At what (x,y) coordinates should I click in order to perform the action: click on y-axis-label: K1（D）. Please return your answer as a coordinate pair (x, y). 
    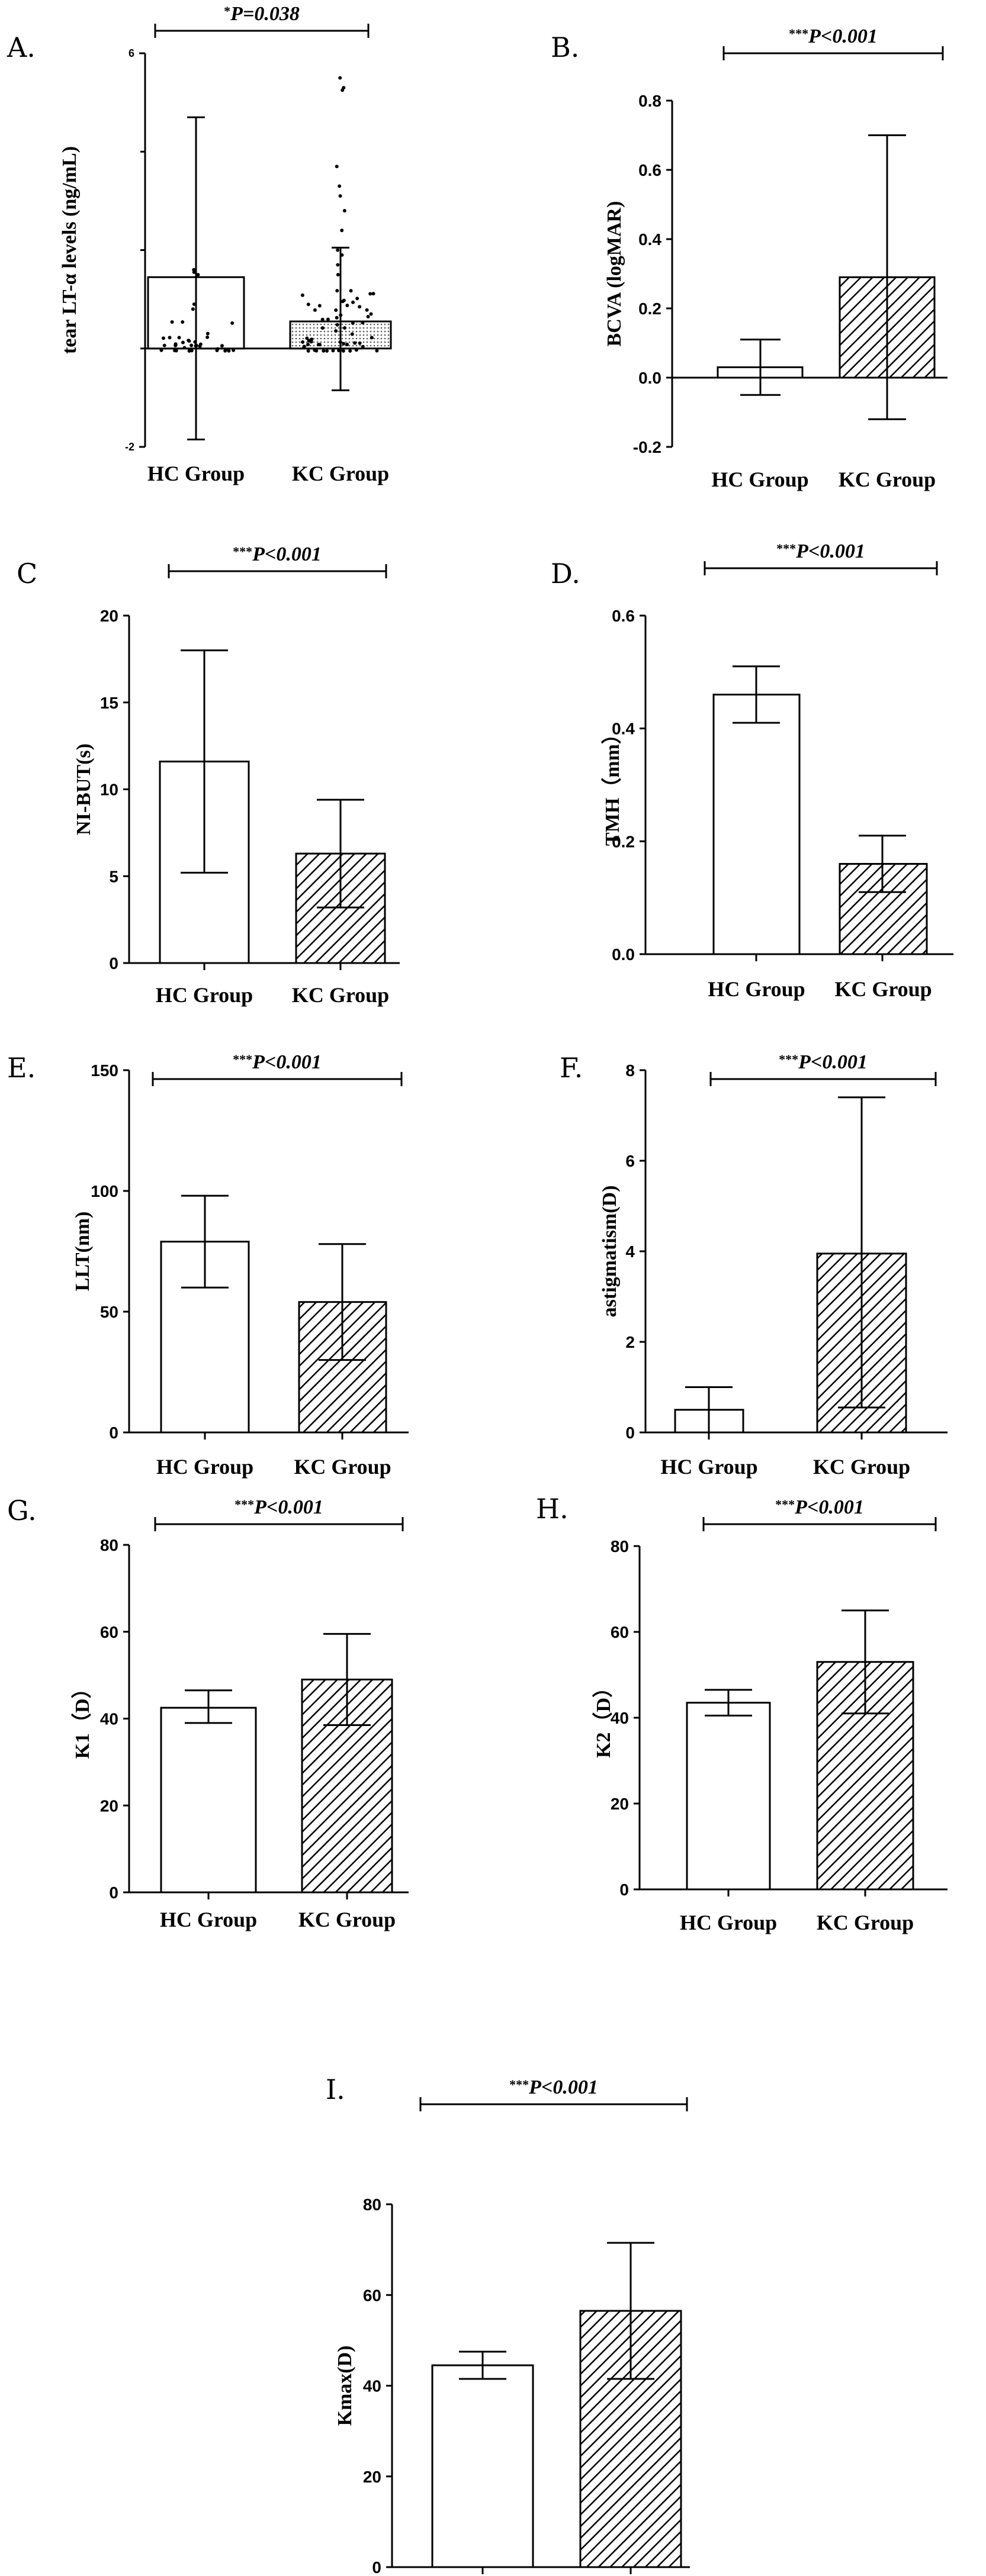
    Looking at the image, I should click on (82, 1719).